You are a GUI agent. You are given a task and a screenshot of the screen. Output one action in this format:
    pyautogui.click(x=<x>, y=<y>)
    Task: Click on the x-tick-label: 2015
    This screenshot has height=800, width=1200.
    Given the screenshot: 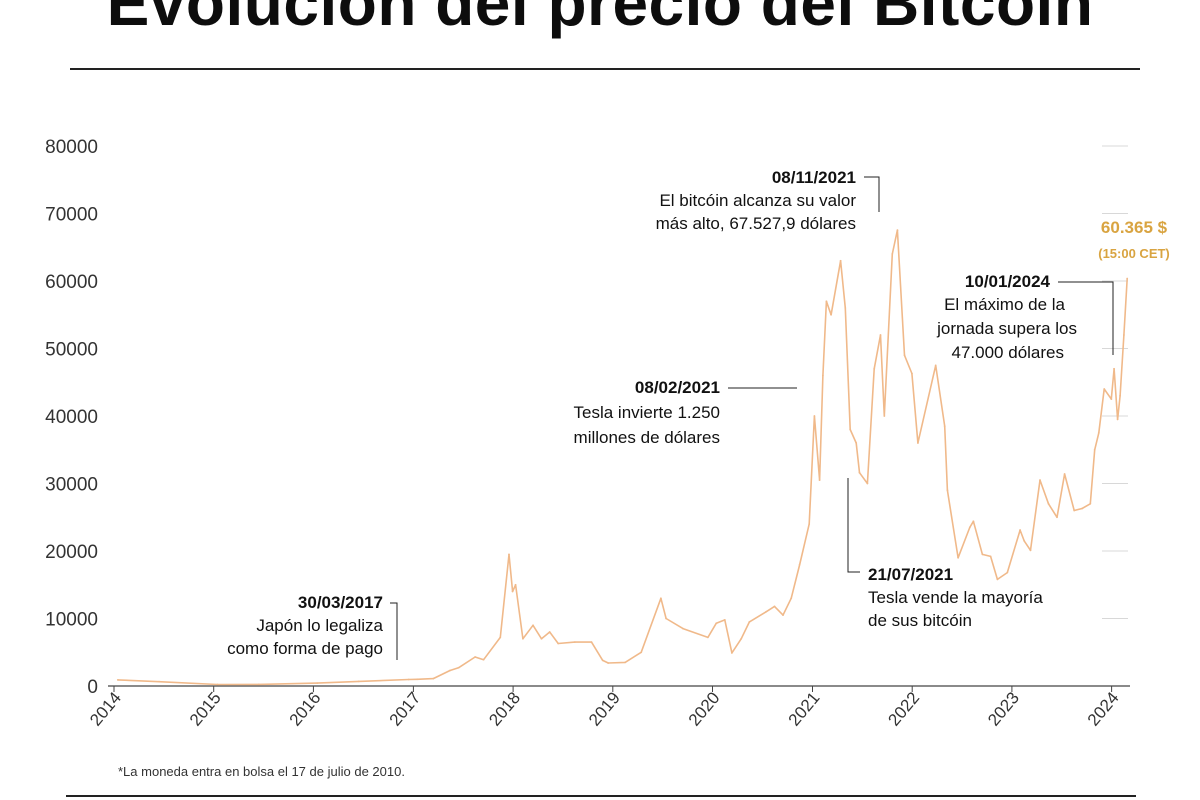 What is the action you would take?
    pyautogui.click(x=205, y=708)
    